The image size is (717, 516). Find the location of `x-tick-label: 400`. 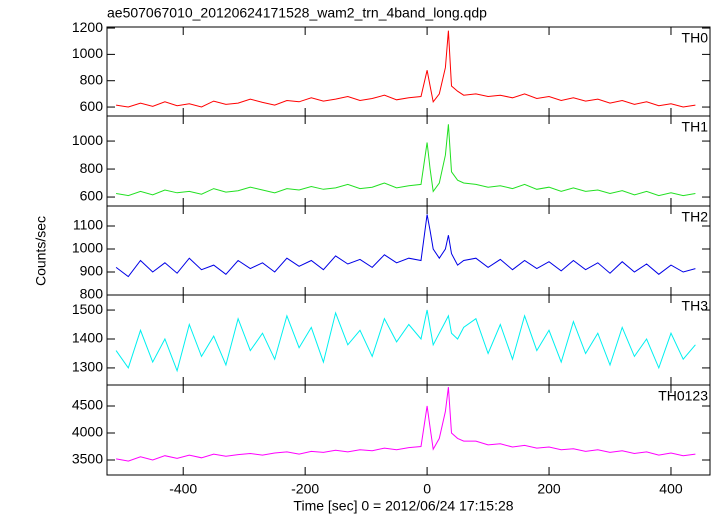

x-tick-label: 400 is located at coordinates (671, 489).